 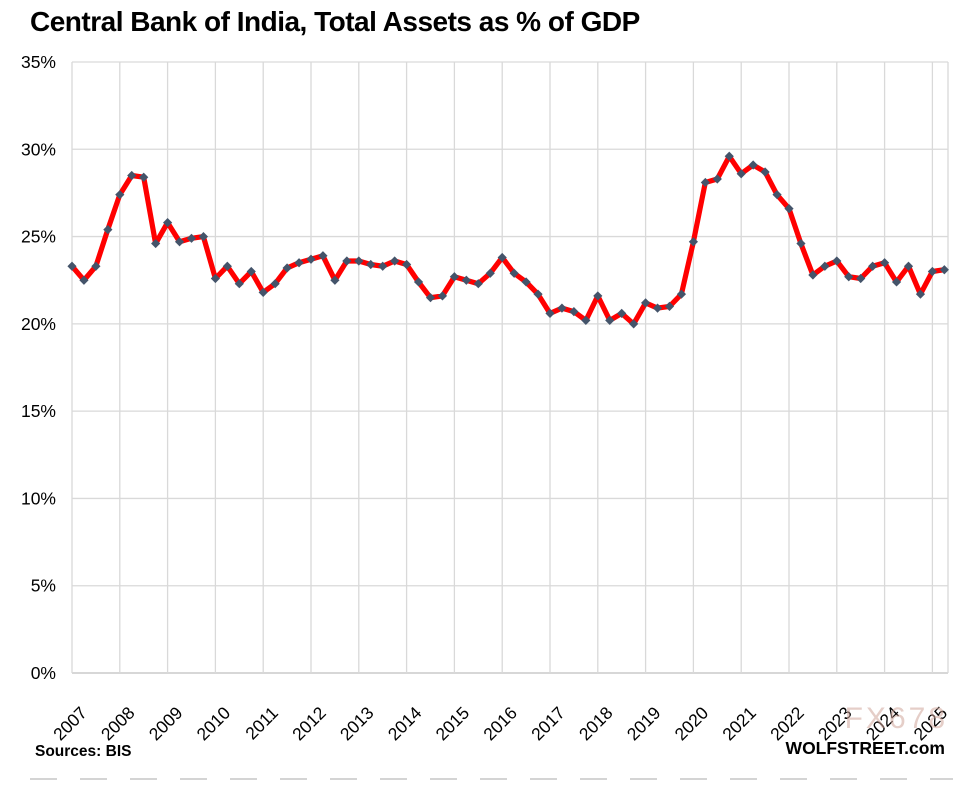 I want to click on y-axis-label: 25%, so click(x=38, y=237).